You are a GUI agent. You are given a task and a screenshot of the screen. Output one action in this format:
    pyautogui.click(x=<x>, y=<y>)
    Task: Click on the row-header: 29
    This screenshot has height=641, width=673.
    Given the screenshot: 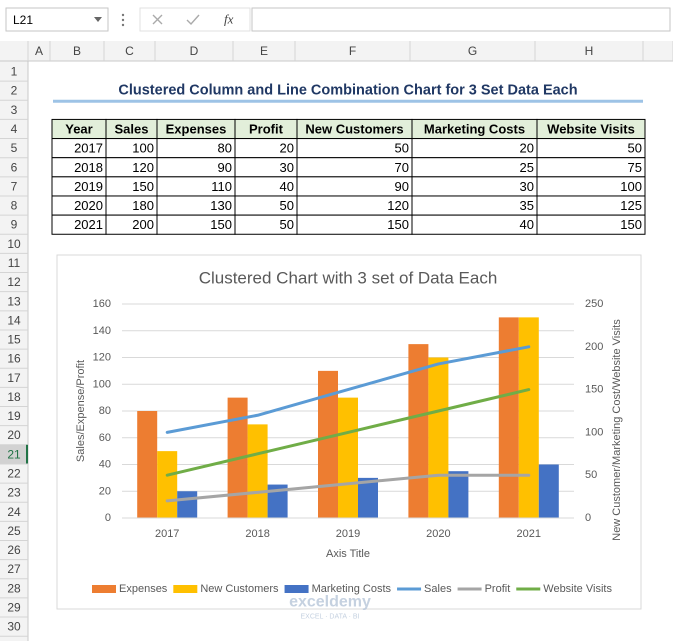 What is the action you would take?
    pyautogui.click(x=14, y=607)
    